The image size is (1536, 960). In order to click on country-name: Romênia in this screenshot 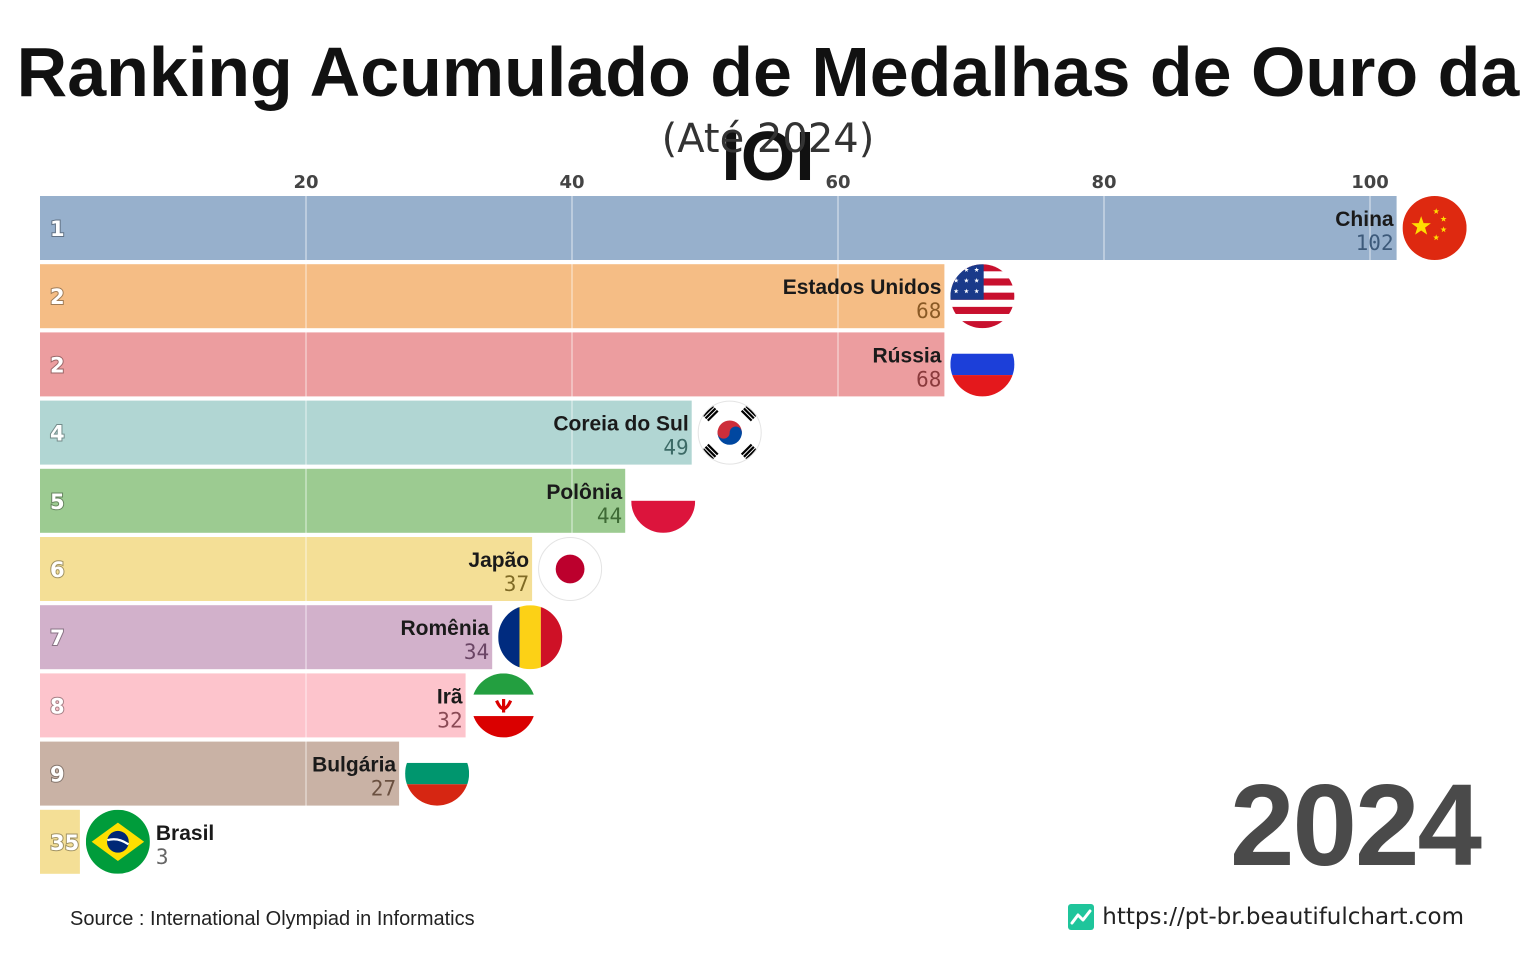, I will do `click(445, 628)`.